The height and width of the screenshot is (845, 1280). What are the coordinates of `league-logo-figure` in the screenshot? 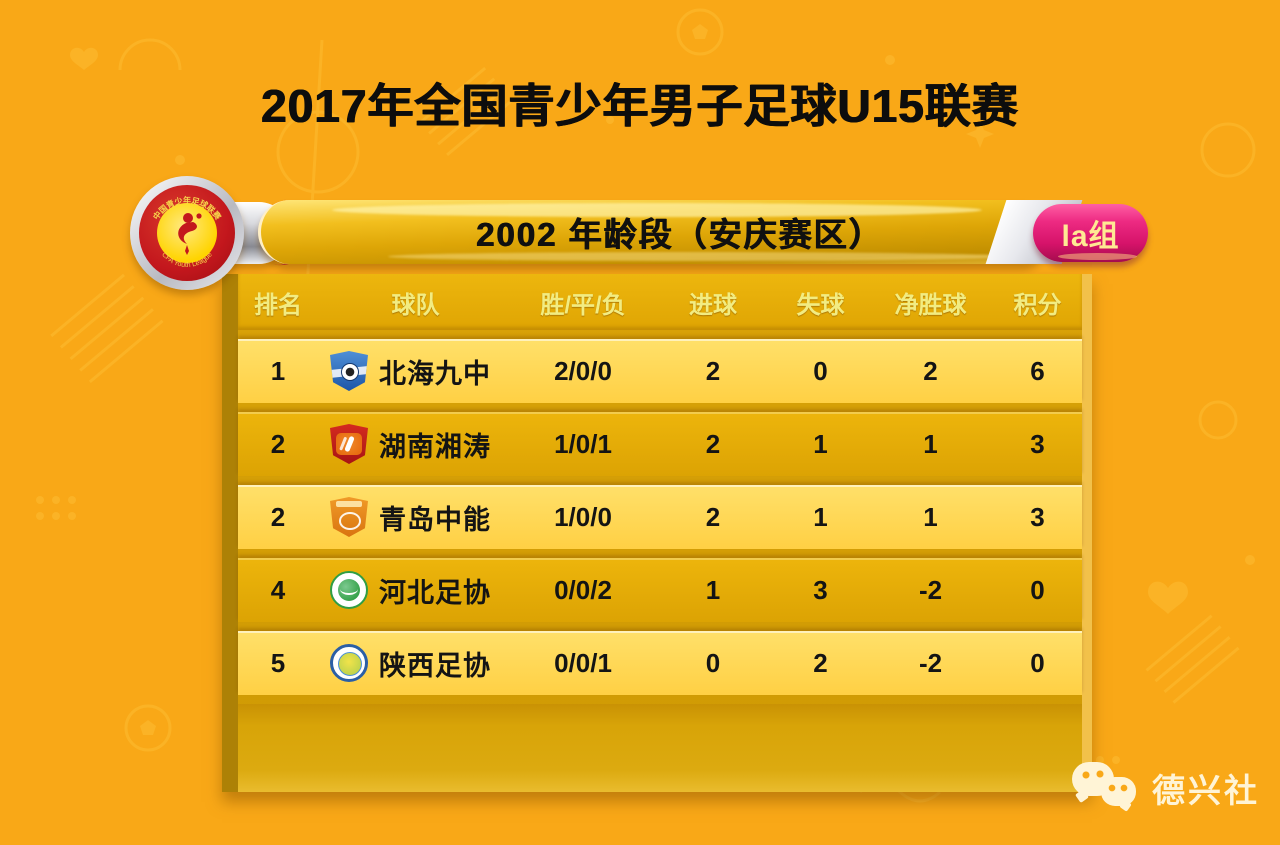 It's located at (187, 233).